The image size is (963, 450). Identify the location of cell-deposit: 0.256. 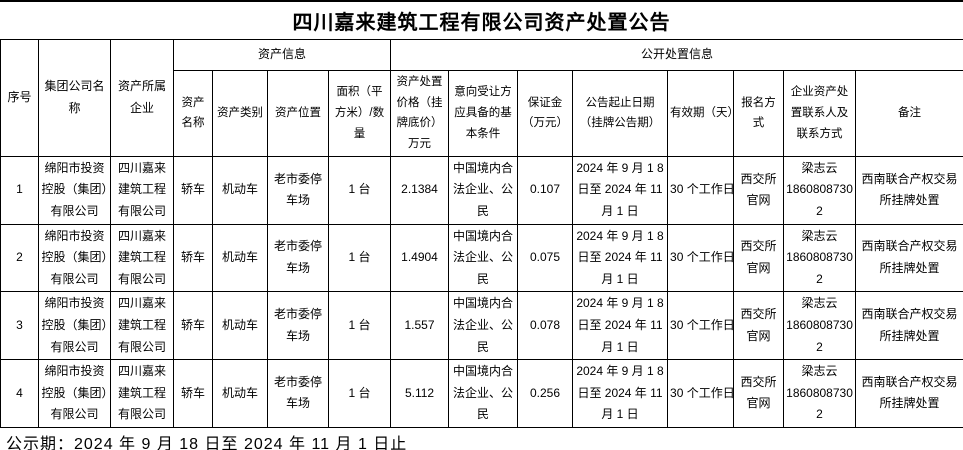
(545, 393).